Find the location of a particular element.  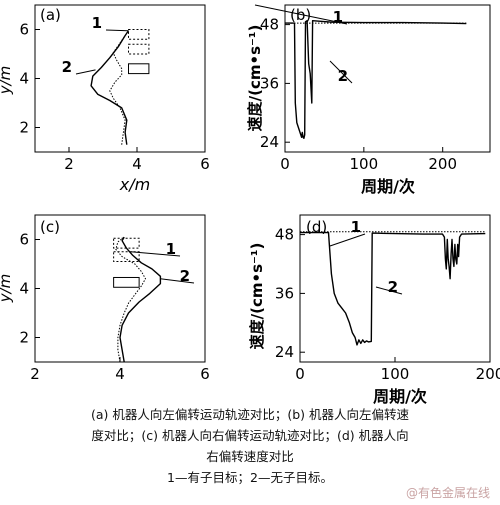

caption-line-1: (a) 机器人向左偏转运动轨迹对比；(b) 机器人向左偏转速 is located at coordinates (250, 414).